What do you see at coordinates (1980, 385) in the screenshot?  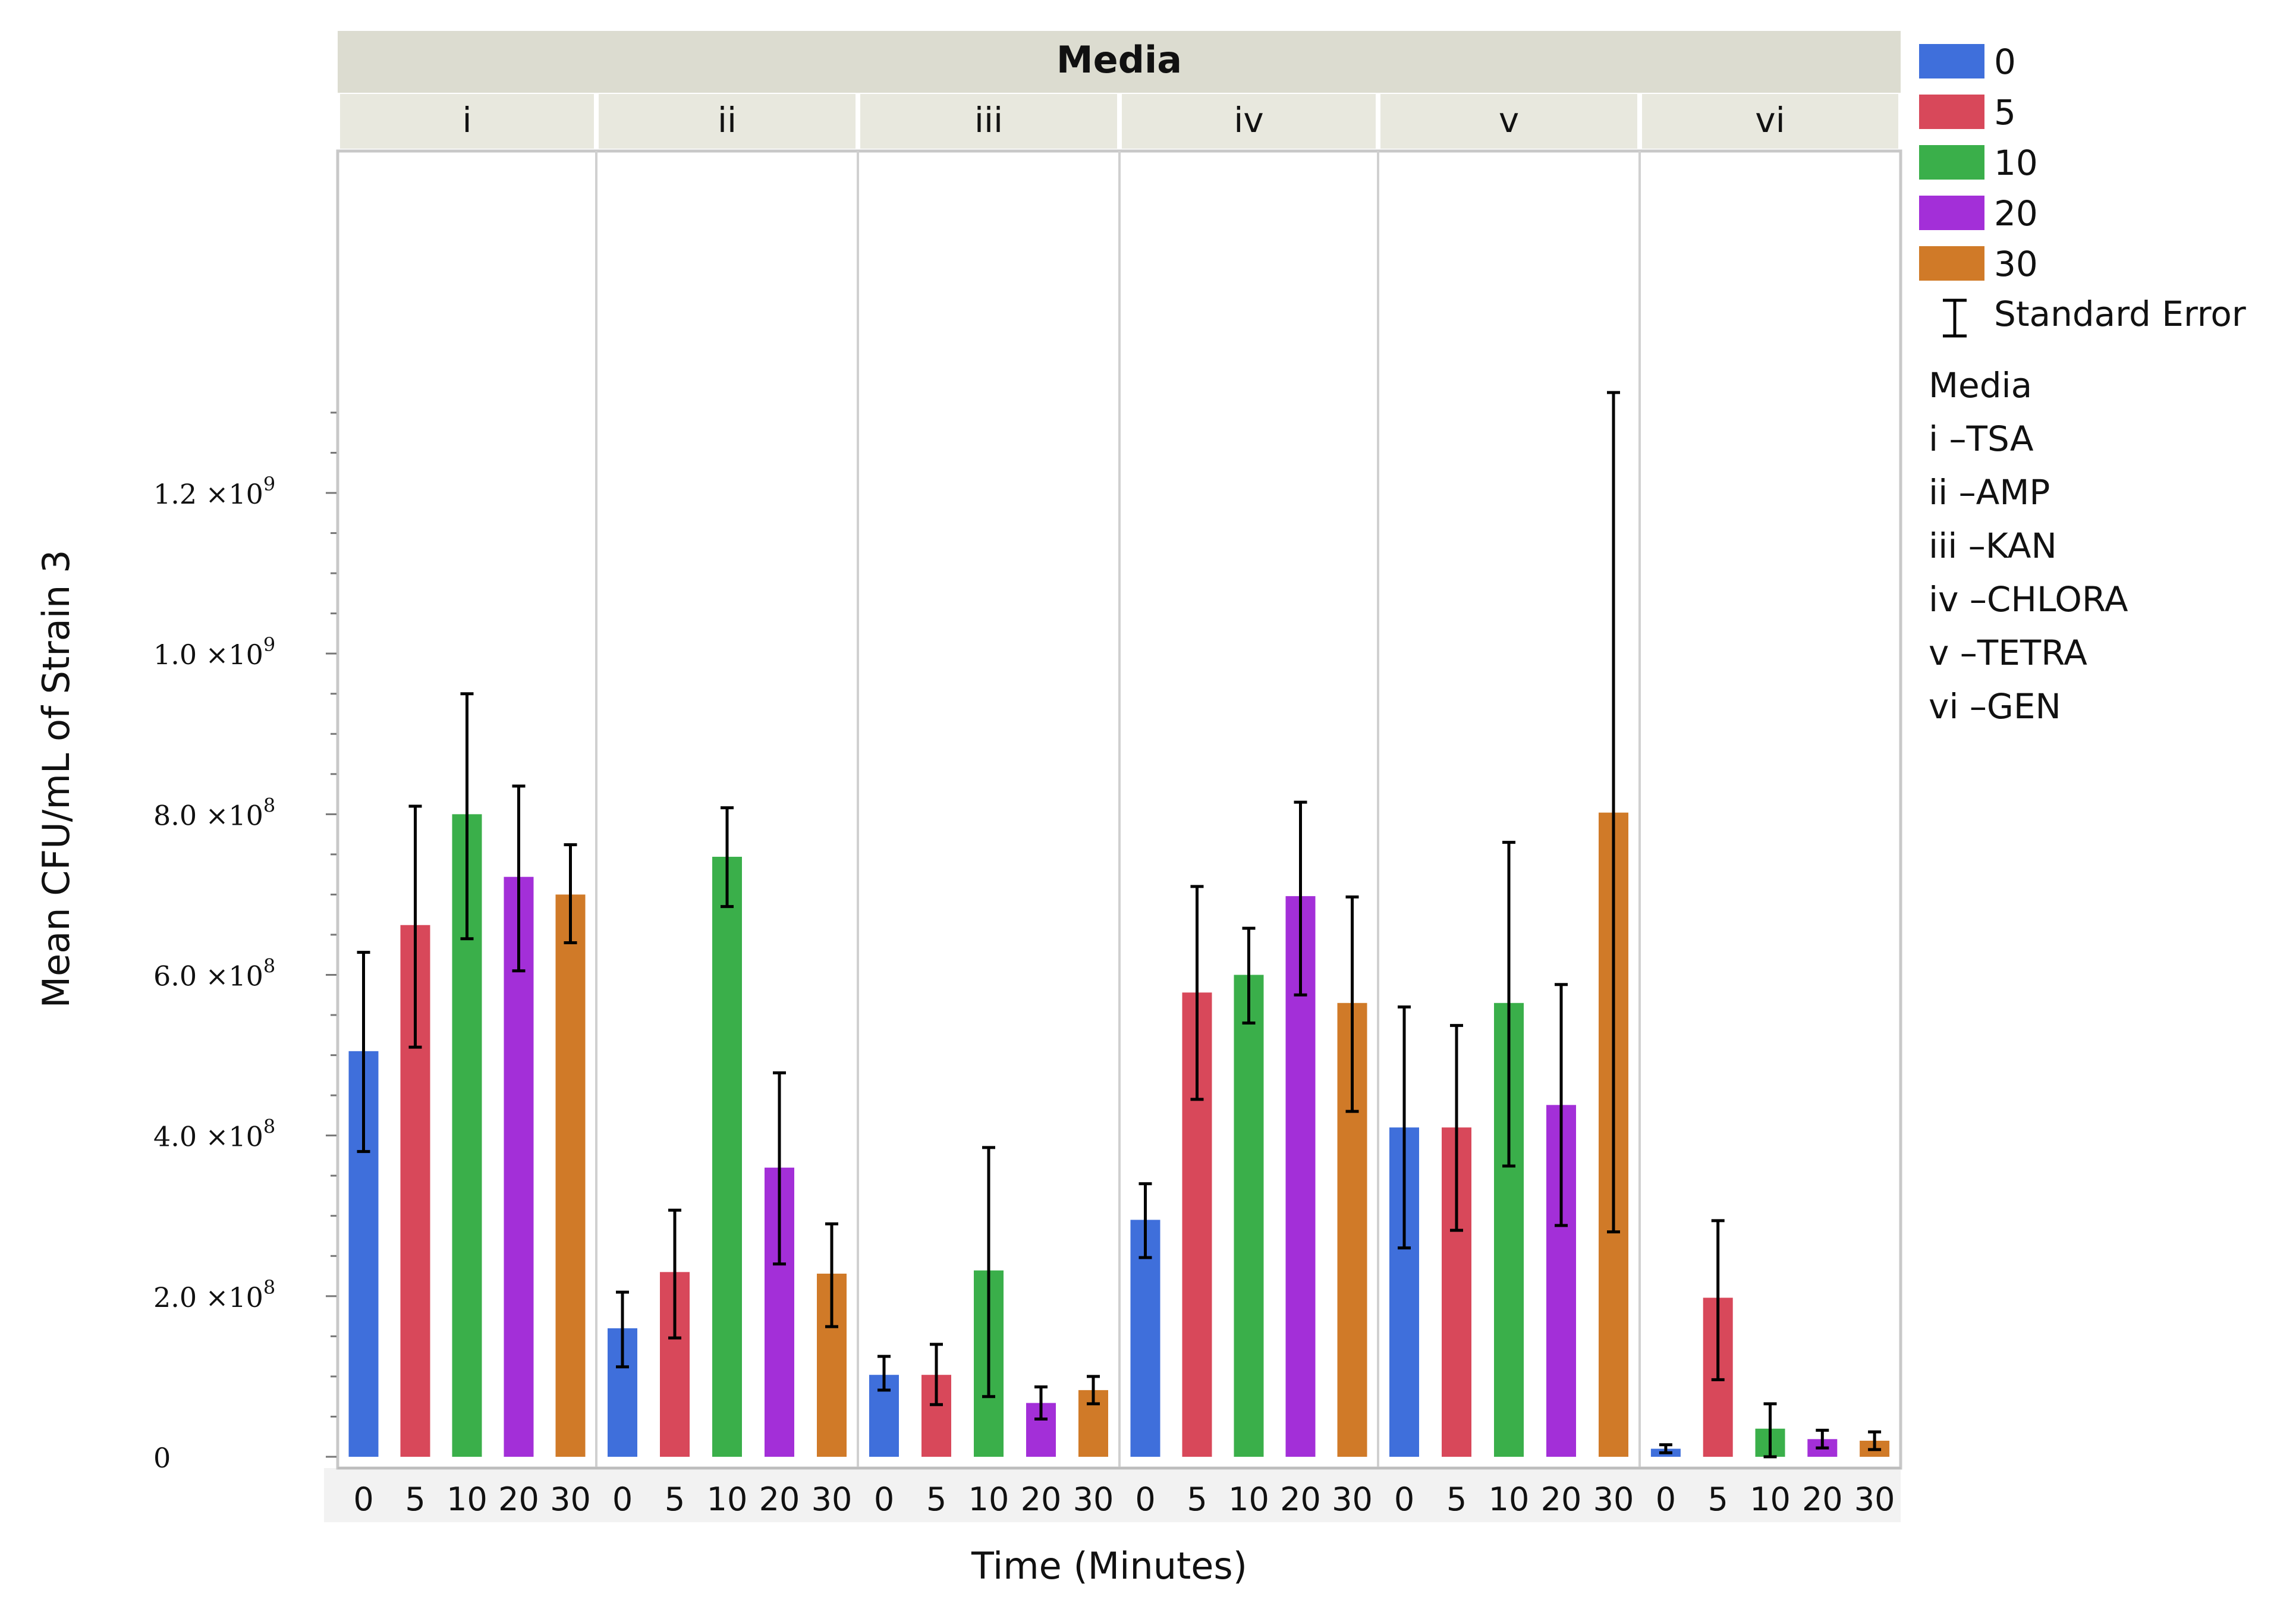 I see `legend-media-title: Media` at bounding box center [1980, 385].